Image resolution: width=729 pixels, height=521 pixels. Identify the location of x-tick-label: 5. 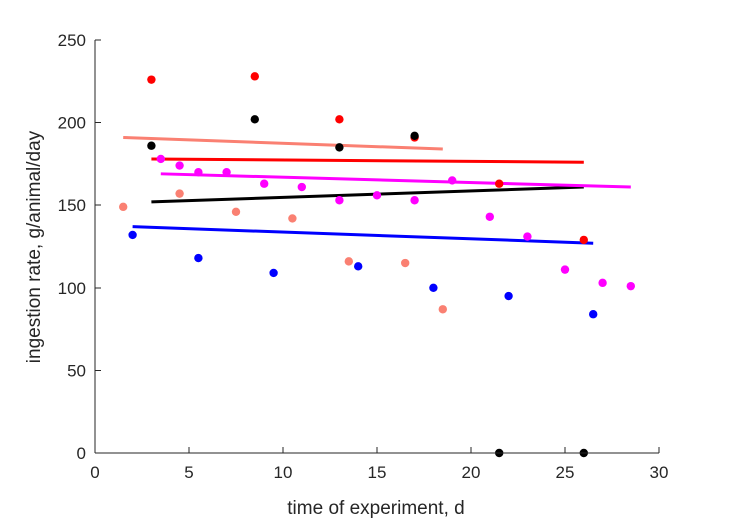
(188, 472).